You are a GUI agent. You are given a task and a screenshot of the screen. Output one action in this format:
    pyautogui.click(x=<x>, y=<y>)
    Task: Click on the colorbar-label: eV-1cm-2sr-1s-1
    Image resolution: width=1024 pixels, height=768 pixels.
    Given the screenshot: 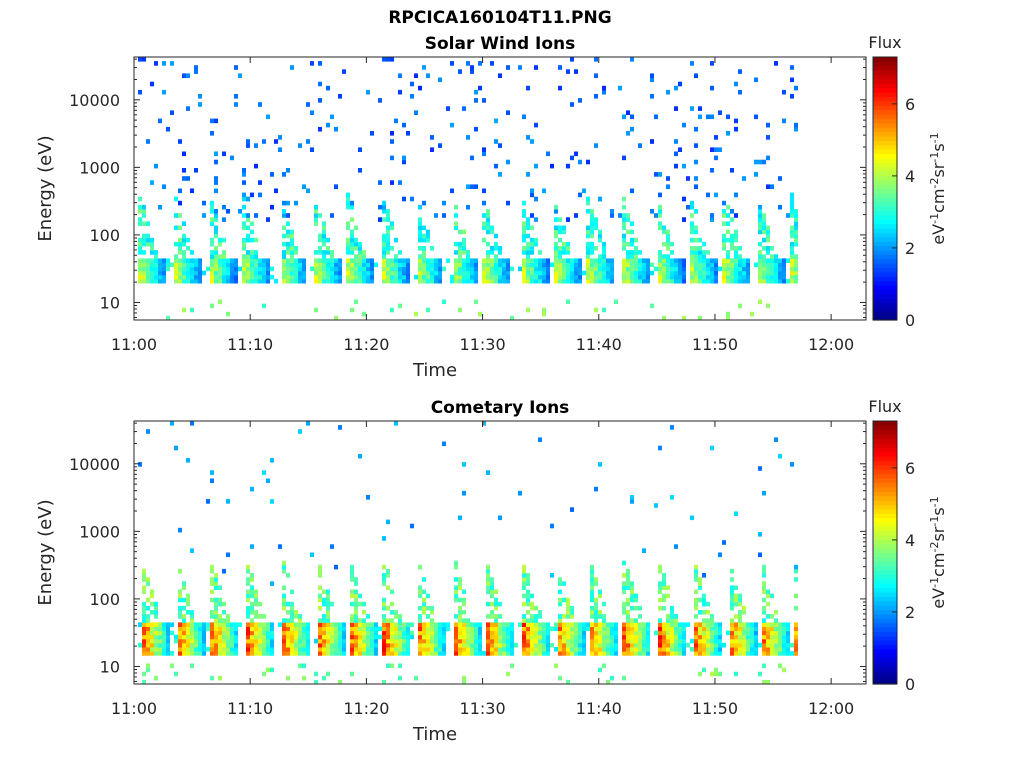 What is the action you would take?
    pyautogui.click(x=938, y=188)
    